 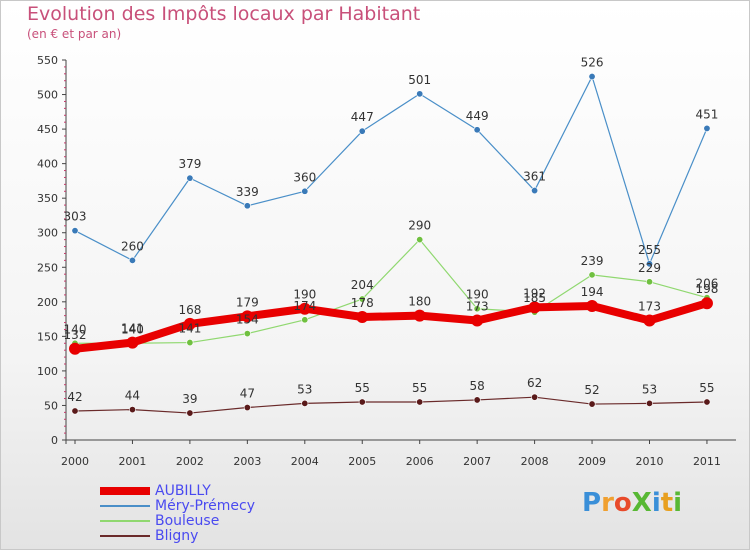 I want to click on logo-letter: X, so click(x=641, y=503).